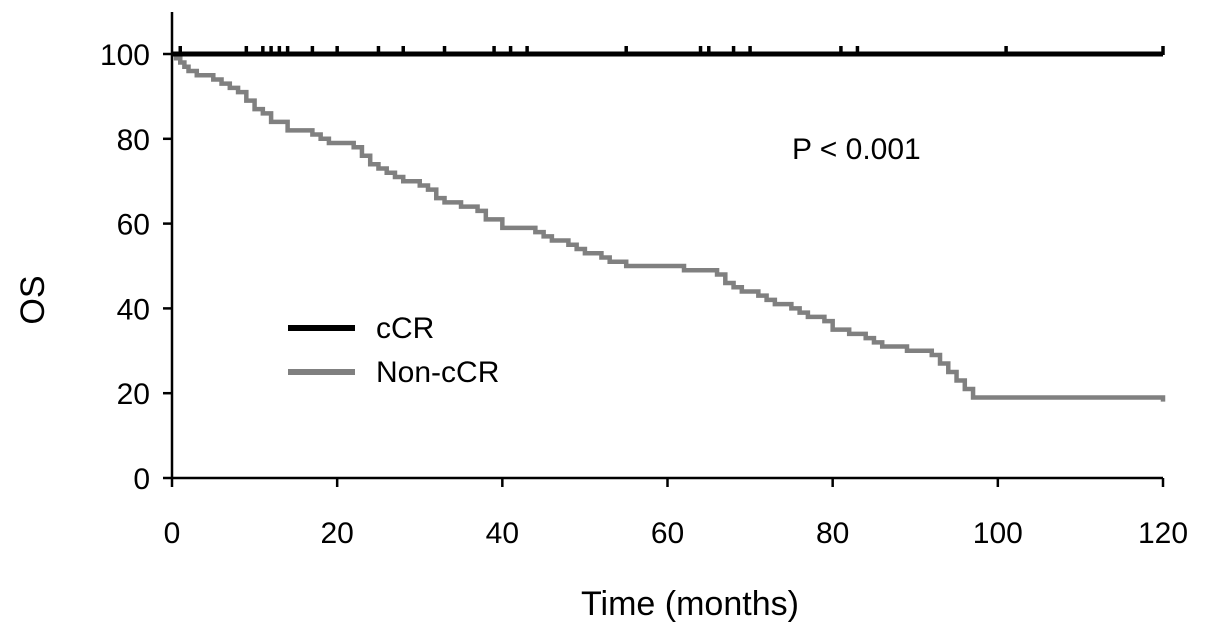 The width and height of the screenshot is (1205, 638). I want to click on y-tick-label: 60, so click(133, 225).